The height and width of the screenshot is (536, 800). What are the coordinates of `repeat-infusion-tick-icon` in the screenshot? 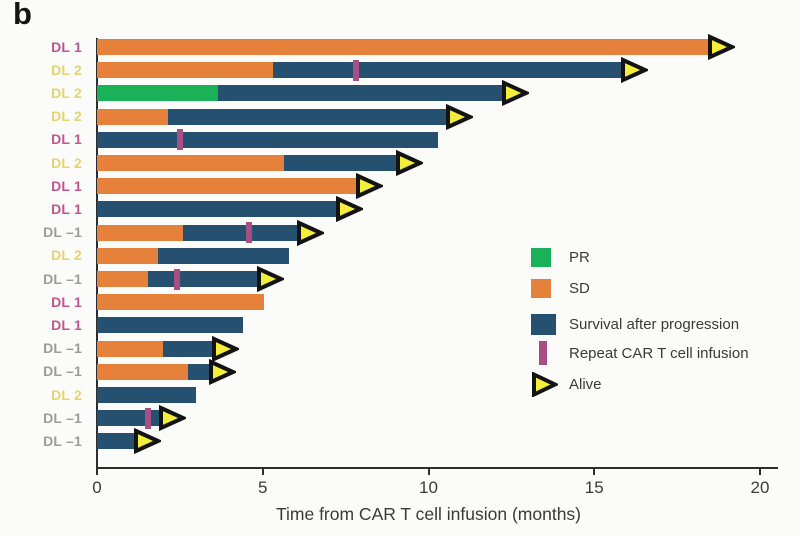 It's located at (543, 353).